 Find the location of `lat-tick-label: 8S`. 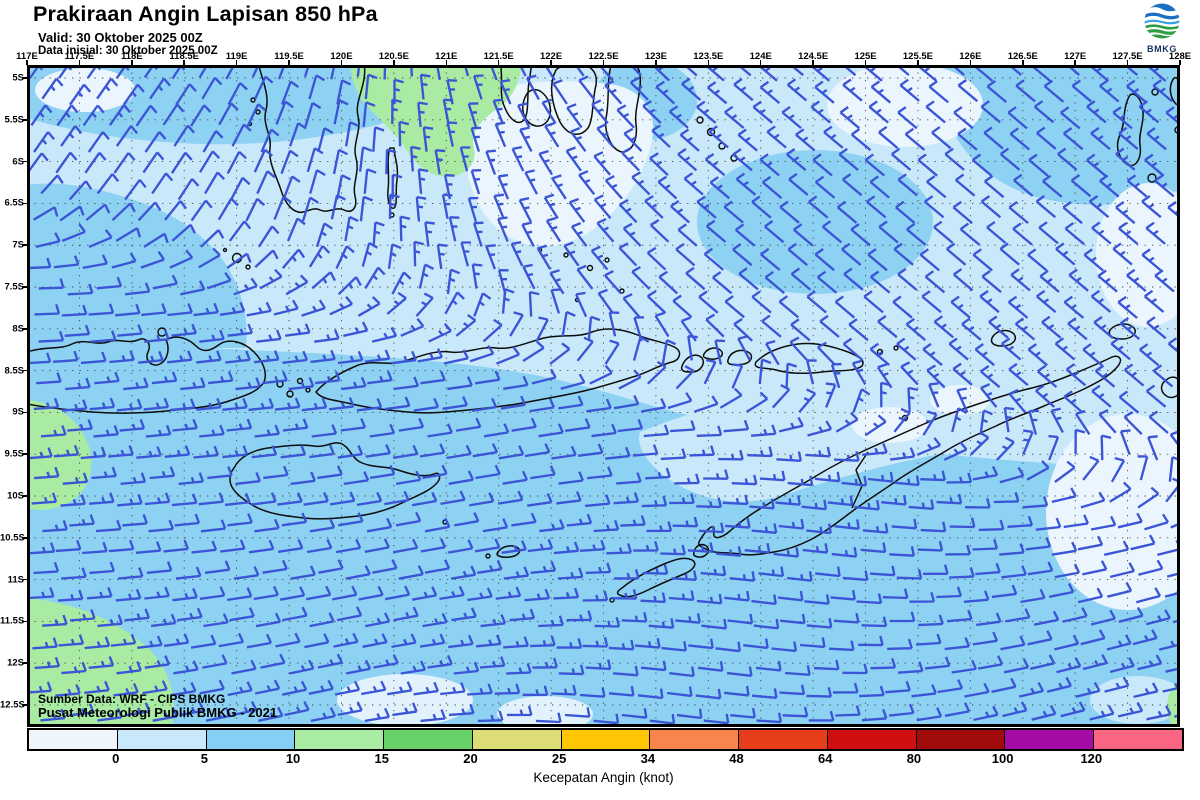

lat-tick-label: 8S is located at coordinates (18, 329).